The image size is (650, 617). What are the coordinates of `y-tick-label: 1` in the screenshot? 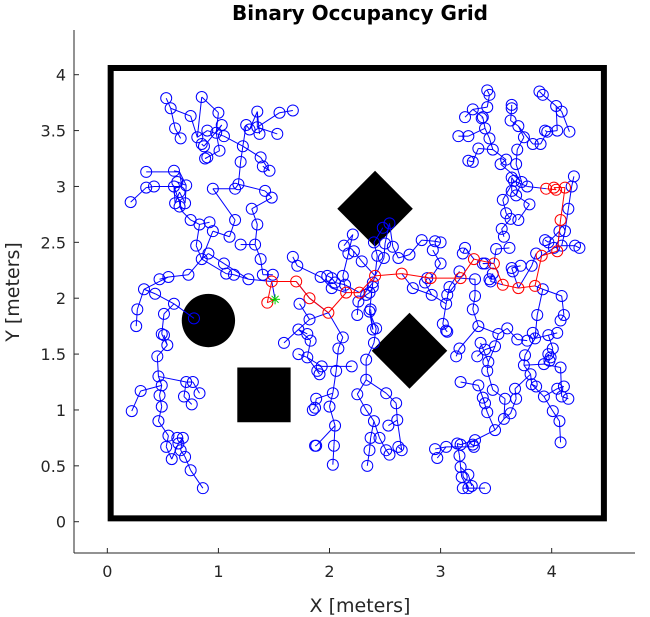 It's located at (61, 410).